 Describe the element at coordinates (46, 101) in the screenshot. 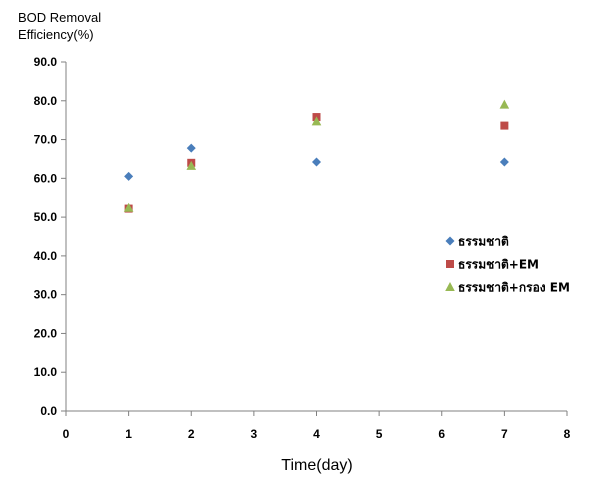

I see `y-tick-label: 80.0` at that location.